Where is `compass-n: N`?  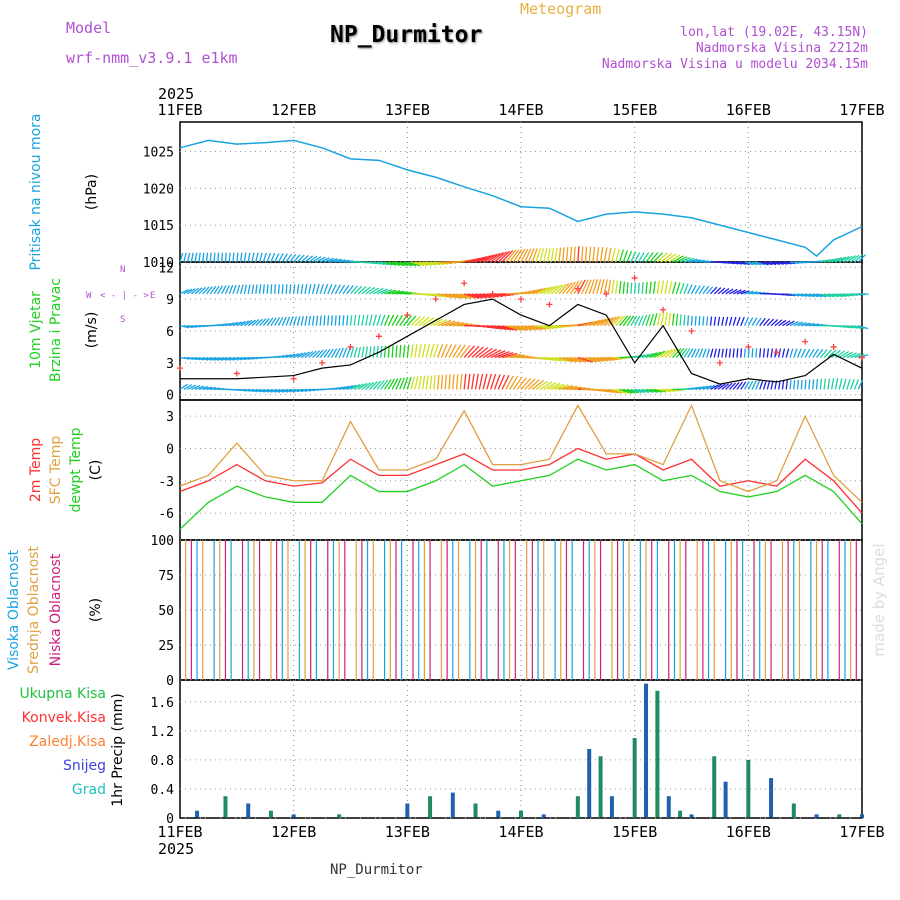
compass-n: N is located at coordinates (122, 270).